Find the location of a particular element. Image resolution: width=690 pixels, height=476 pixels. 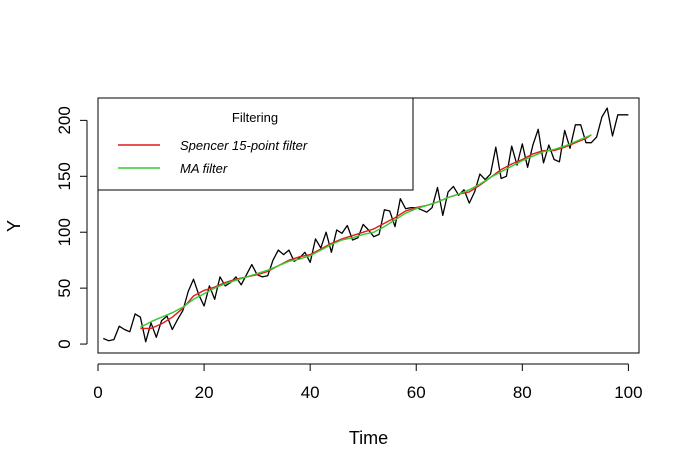

y-axis-title: Y is located at coordinates (14, 226).